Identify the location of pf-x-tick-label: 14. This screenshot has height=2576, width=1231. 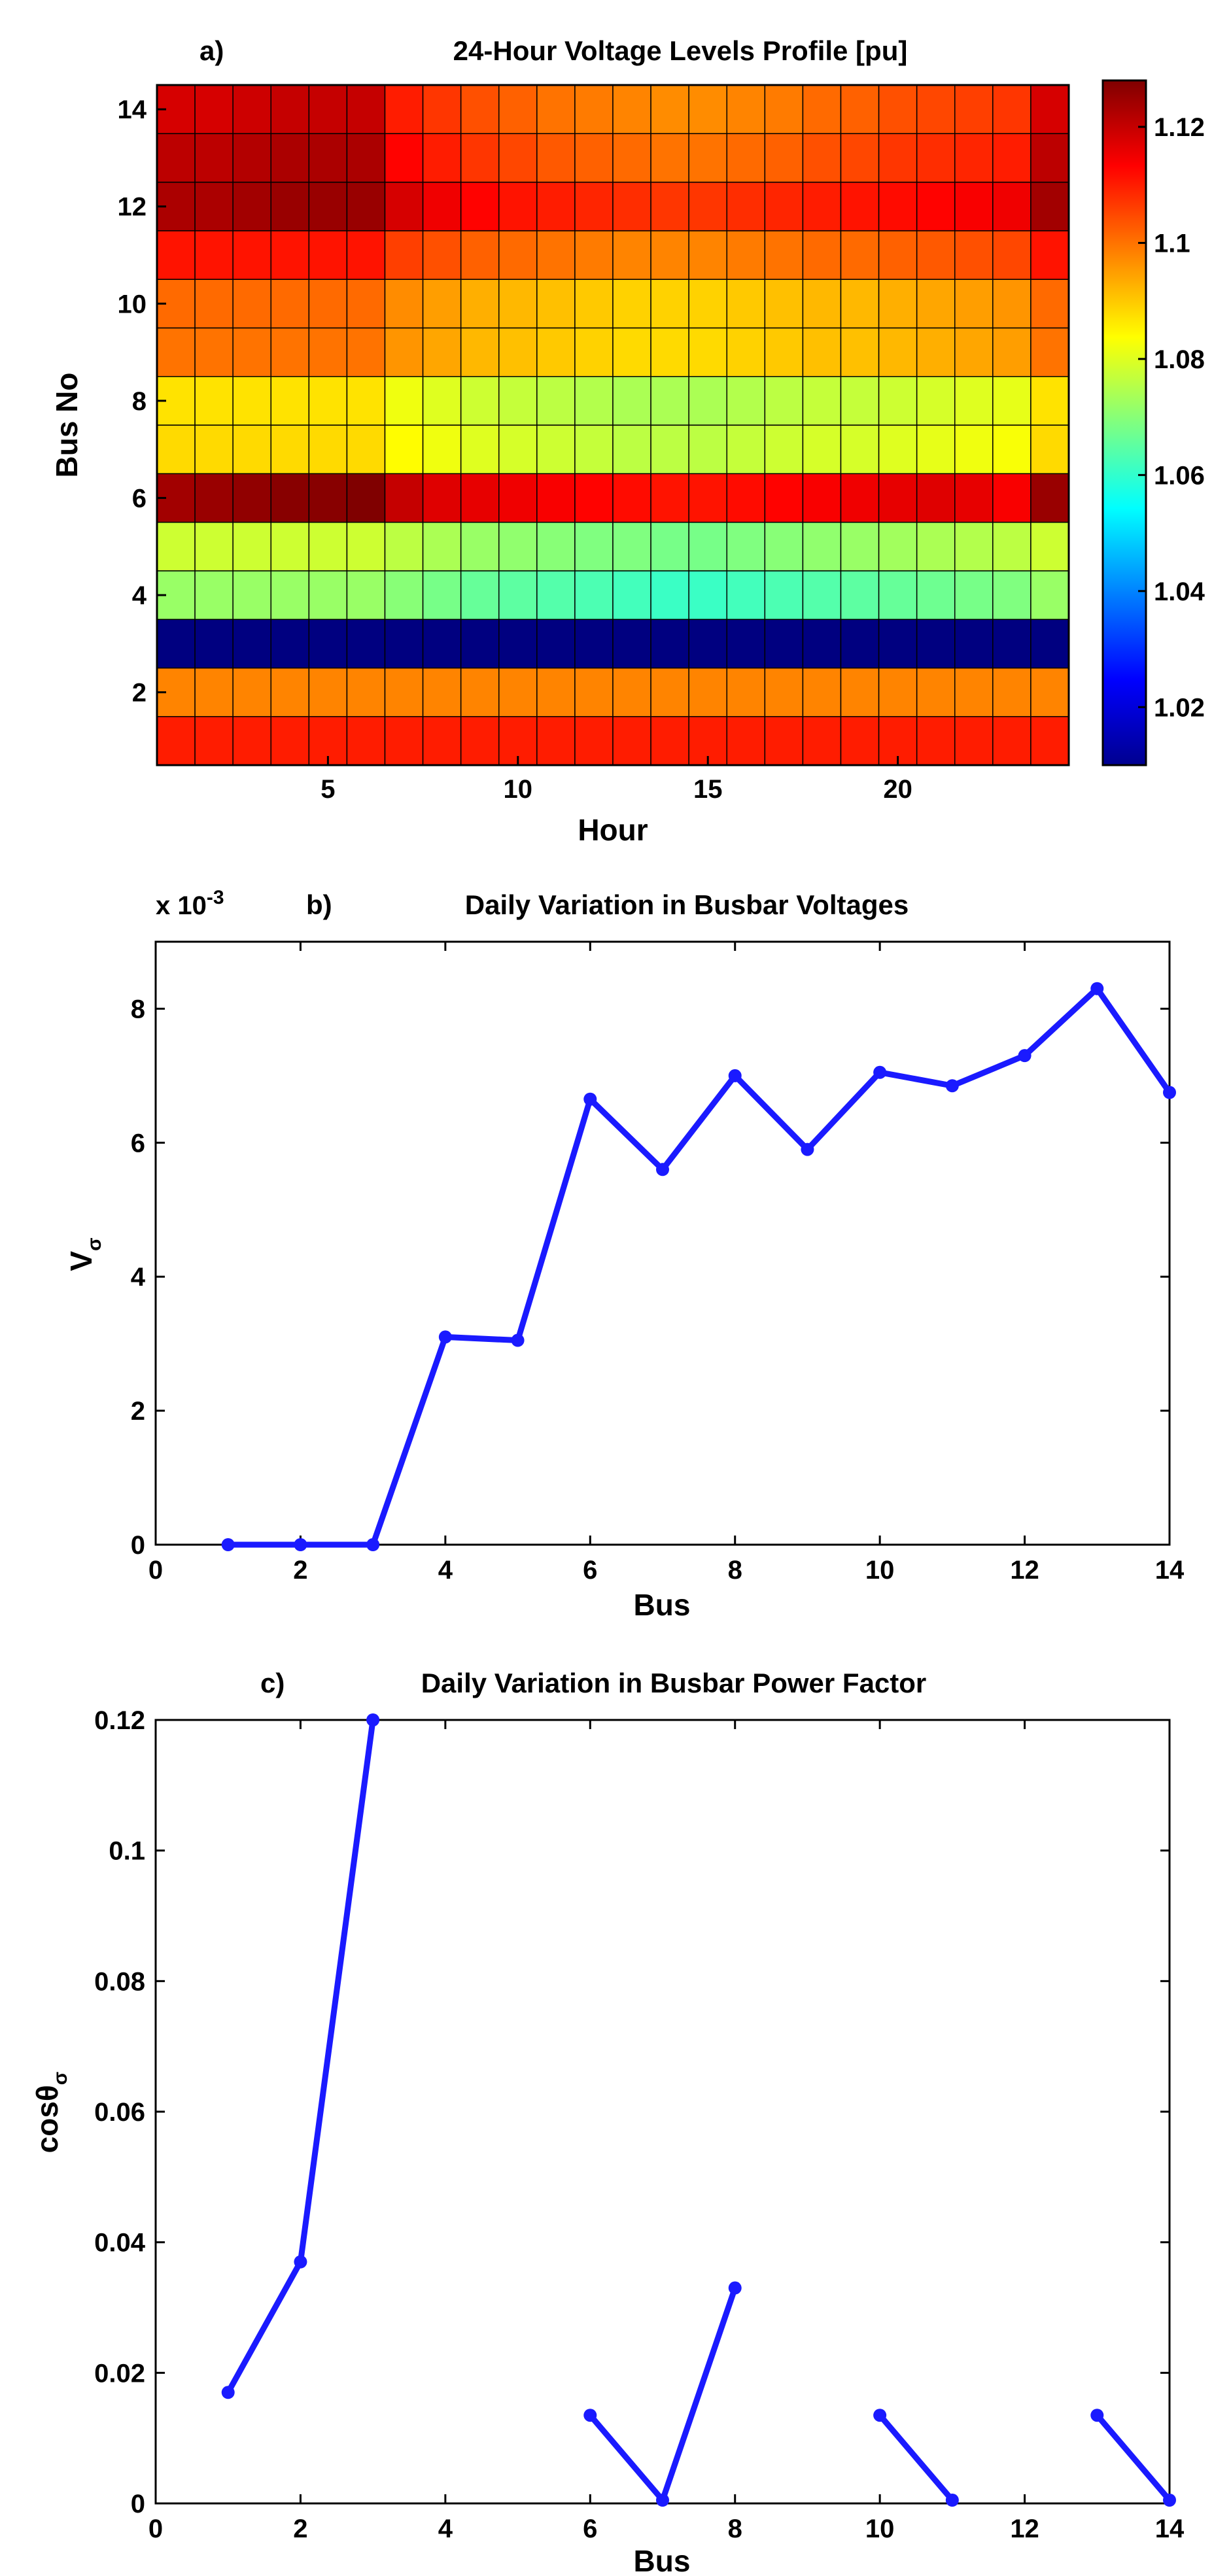
(1170, 2529).